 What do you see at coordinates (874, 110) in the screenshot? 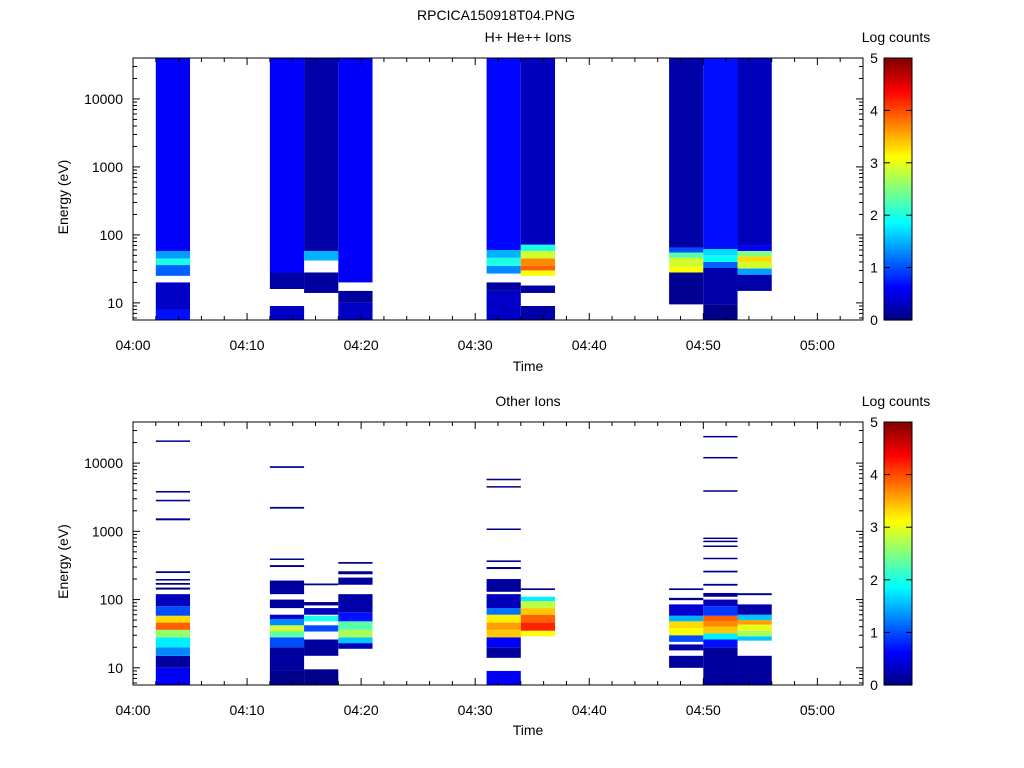
I see `colorbar-tick-label: 4` at bounding box center [874, 110].